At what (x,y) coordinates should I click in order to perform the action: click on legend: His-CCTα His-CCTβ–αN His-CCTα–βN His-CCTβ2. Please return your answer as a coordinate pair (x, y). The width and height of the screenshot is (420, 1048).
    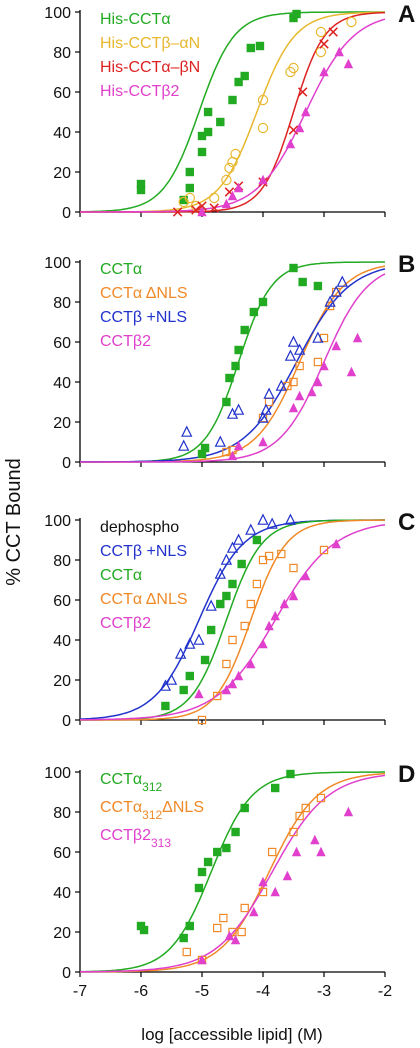
    Looking at the image, I should click on (150, 55).